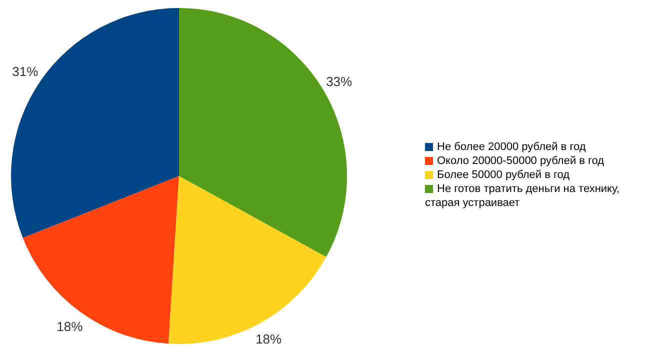  Describe the element at coordinates (25, 71) in the screenshot. I see `data-label: 31%` at that location.